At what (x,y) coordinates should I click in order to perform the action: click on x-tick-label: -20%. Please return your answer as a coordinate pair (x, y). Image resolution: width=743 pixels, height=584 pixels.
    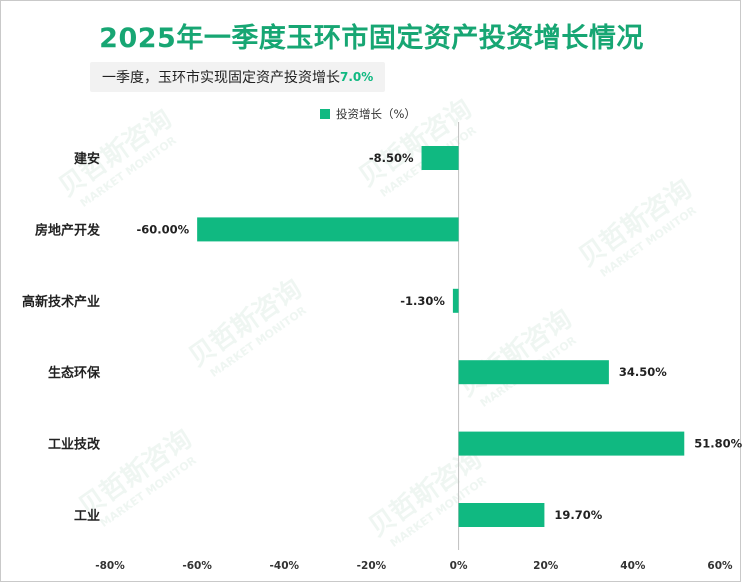
    Looking at the image, I should click on (372, 566).